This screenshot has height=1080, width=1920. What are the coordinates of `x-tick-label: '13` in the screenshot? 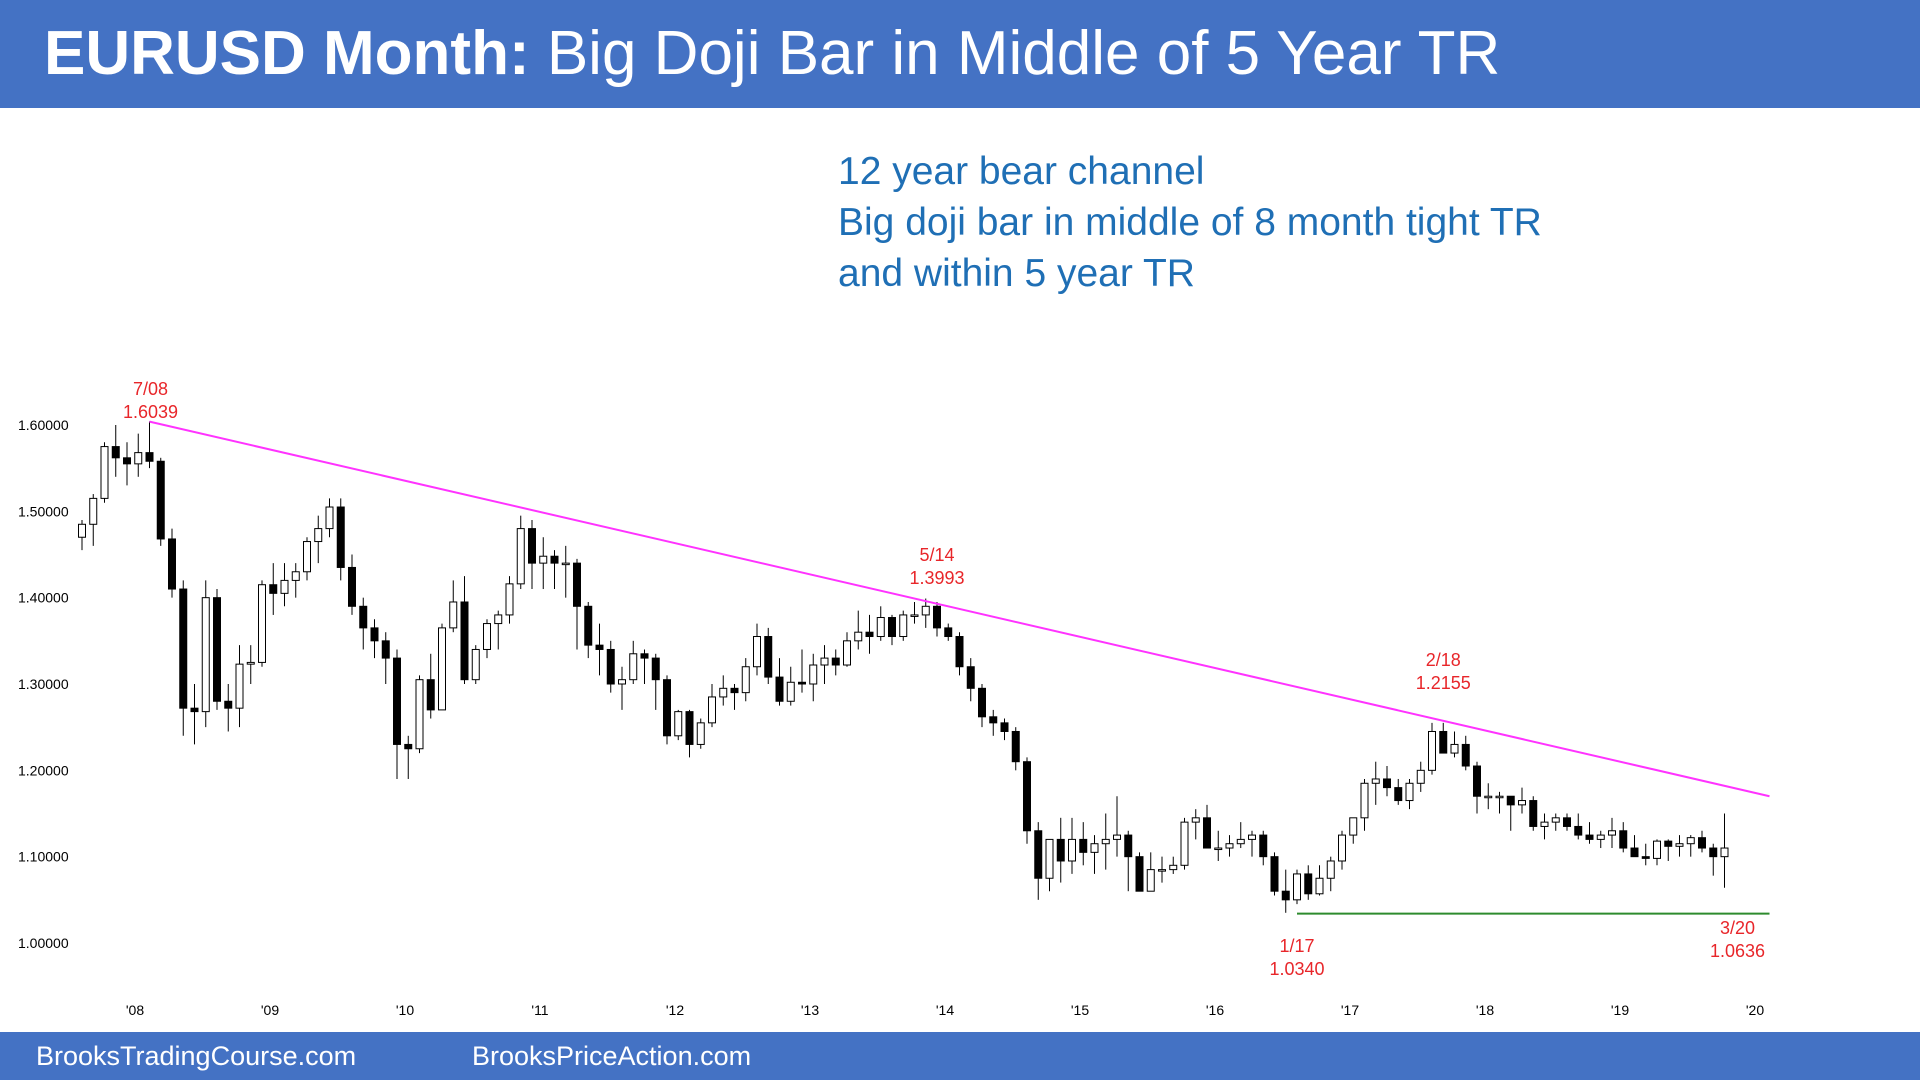 It's located at (810, 1010).